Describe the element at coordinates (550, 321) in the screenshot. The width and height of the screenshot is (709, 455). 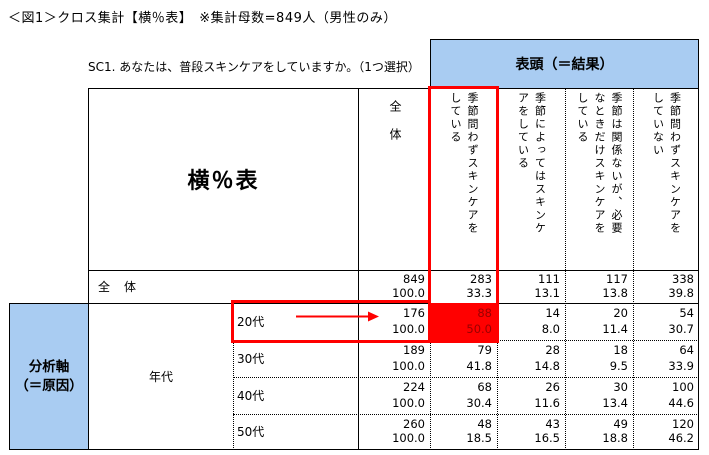
I see `value-cell: 14 8.0` at that location.